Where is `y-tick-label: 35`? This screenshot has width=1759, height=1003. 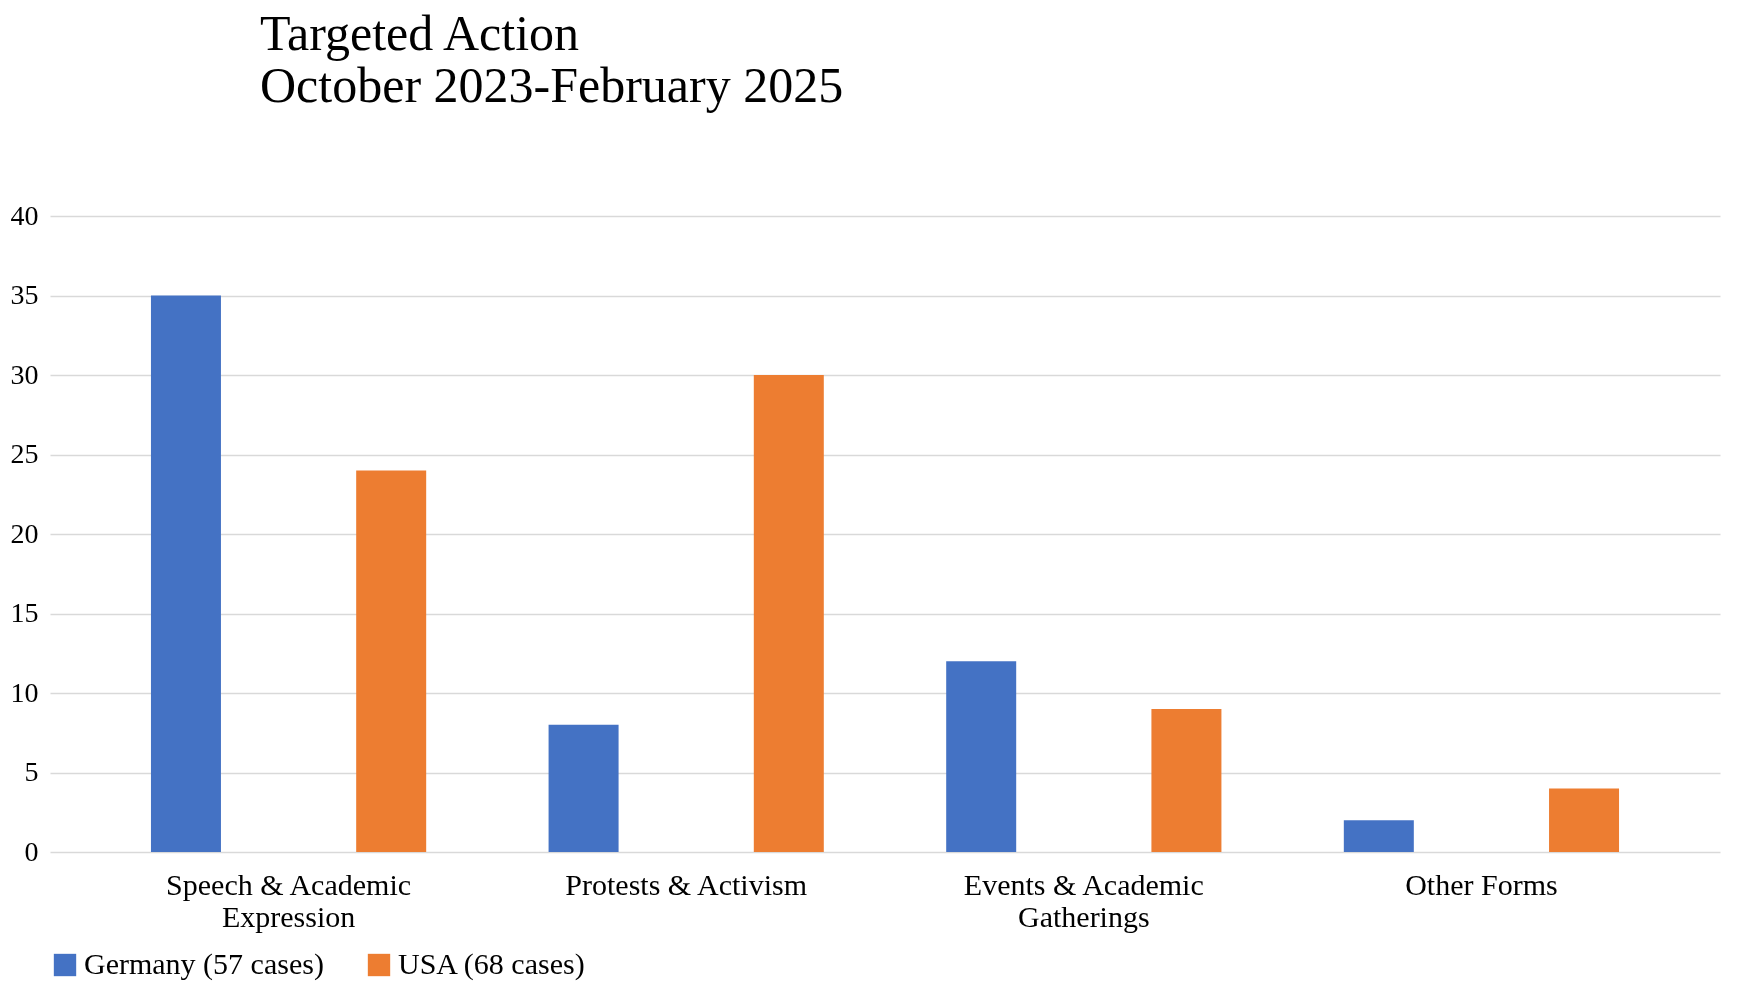 y-tick-label: 35 is located at coordinates (24, 294).